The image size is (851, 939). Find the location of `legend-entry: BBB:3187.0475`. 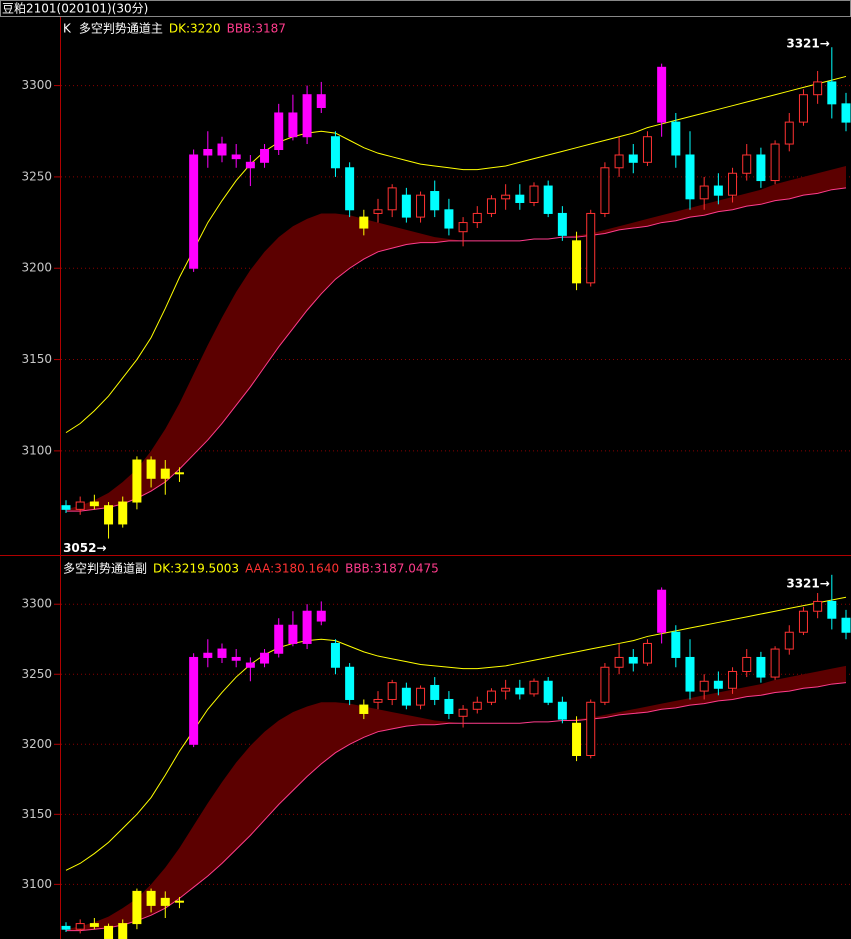

legend-entry: BBB:3187.0475 is located at coordinates (392, 569).